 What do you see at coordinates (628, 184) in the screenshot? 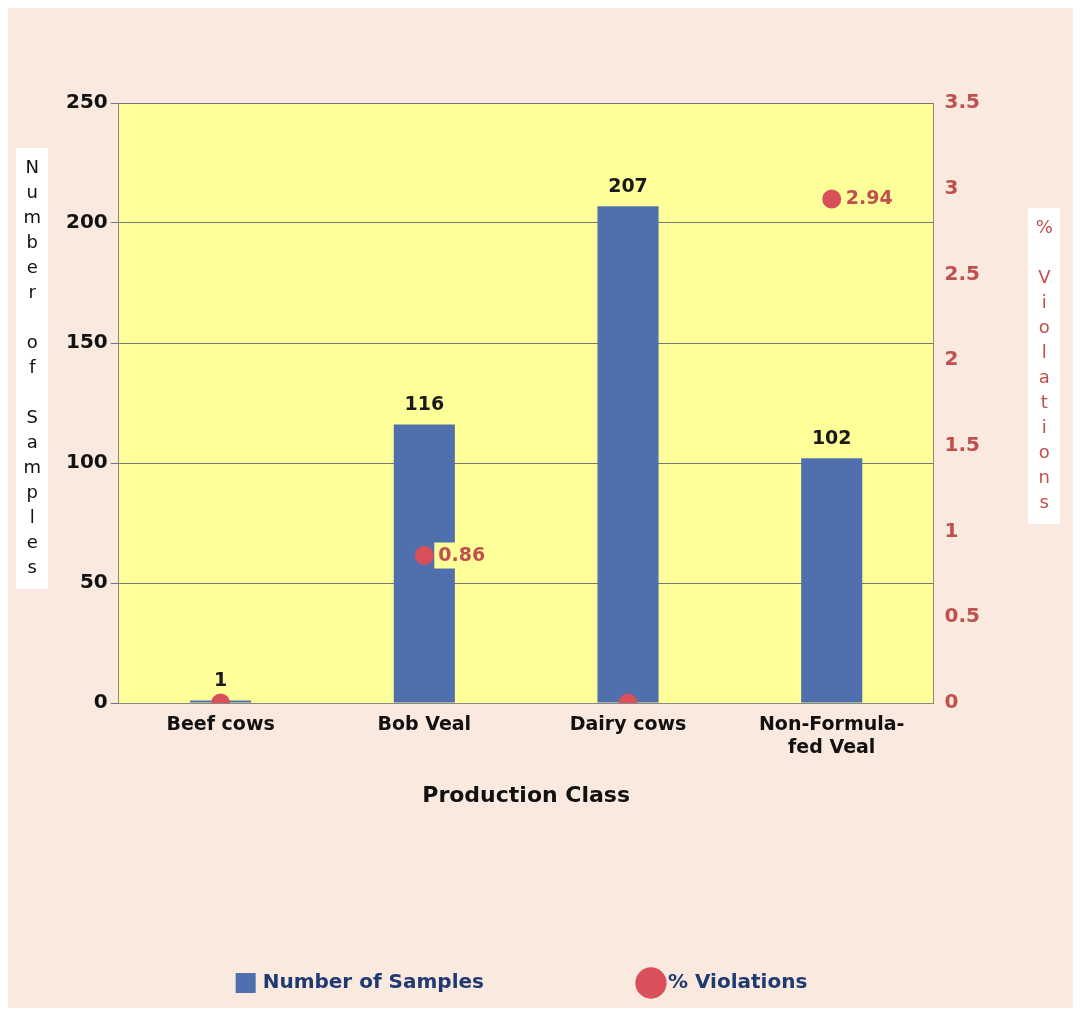
I see `data-label: 207` at bounding box center [628, 184].